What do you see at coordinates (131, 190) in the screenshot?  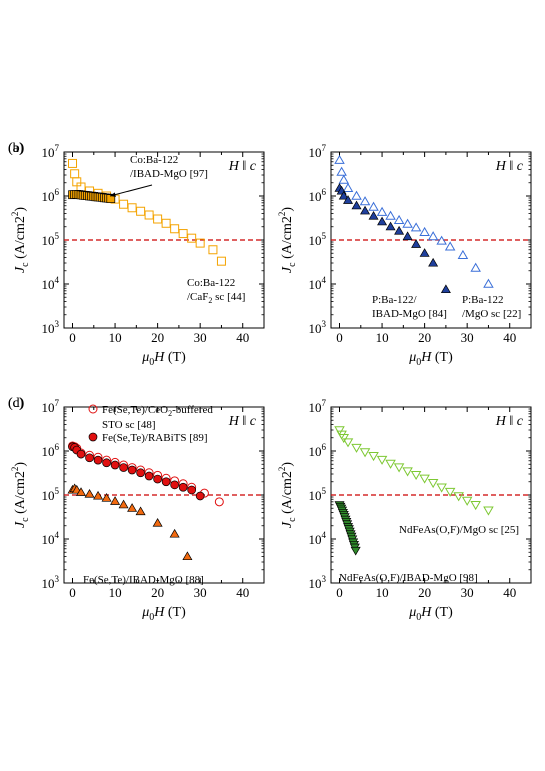 I see `annotation-arrow` at bounding box center [131, 190].